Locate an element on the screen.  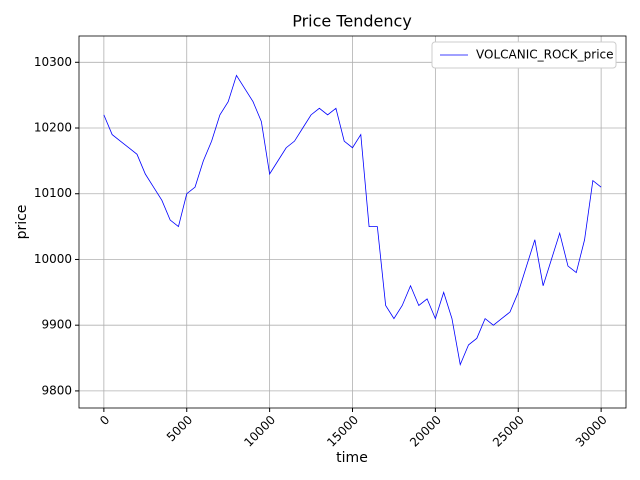
y-tick-label: 9800 is located at coordinates (56, 390).